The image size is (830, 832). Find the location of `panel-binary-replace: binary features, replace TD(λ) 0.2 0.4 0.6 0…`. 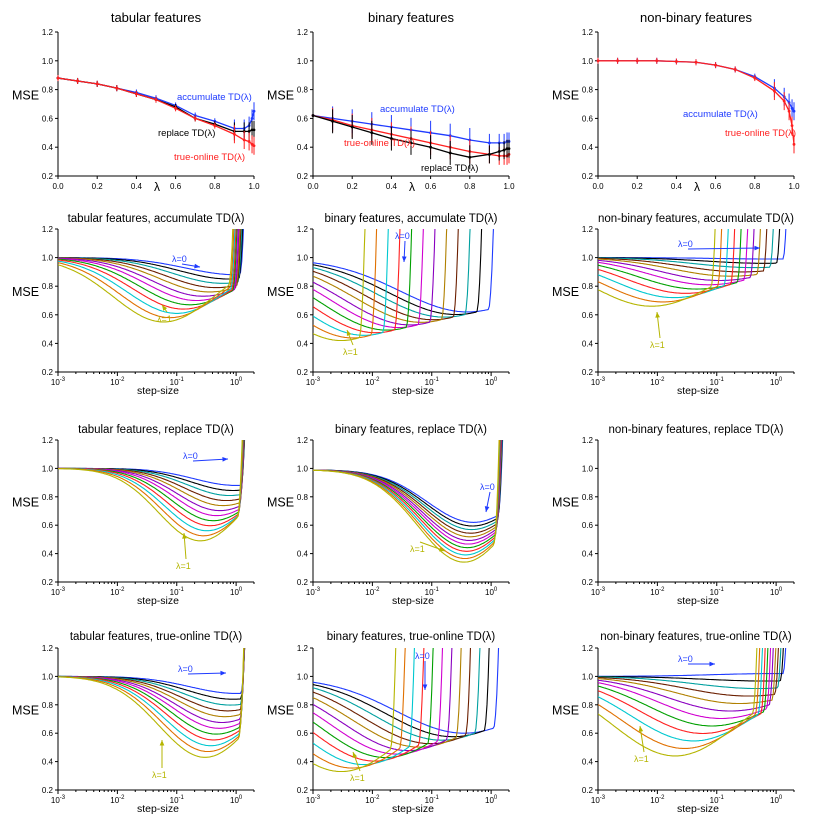

panel-binary-replace: binary features, replace TD(λ) 0.2 0.4 0.6 0… is located at coordinates (388, 515).